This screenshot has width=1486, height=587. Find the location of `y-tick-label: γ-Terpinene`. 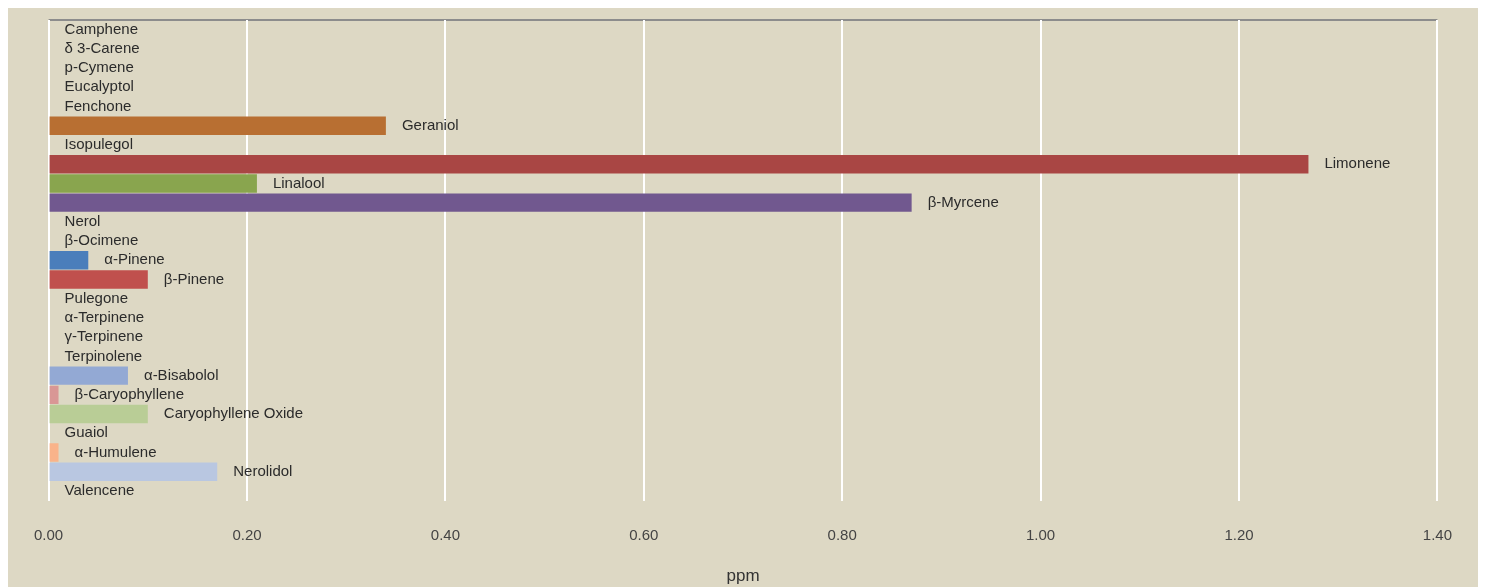

y-tick-label: γ-Terpinene is located at coordinates (103, 336).